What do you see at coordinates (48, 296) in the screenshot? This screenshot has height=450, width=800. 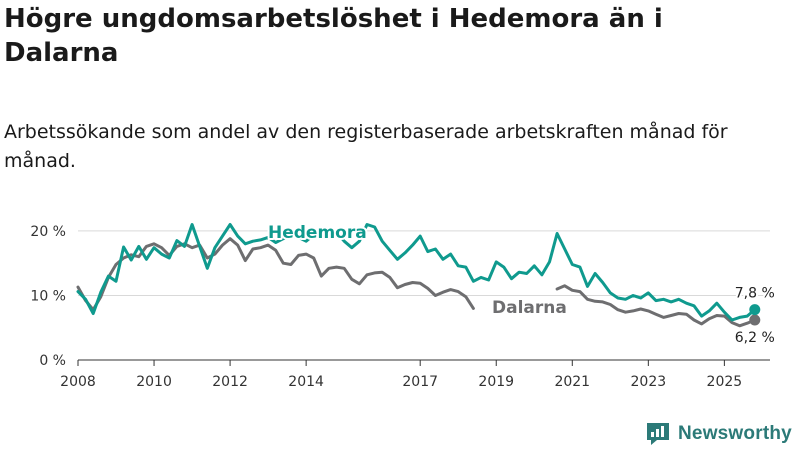 I see `y-tick-label: 10 %` at bounding box center [48, 296].